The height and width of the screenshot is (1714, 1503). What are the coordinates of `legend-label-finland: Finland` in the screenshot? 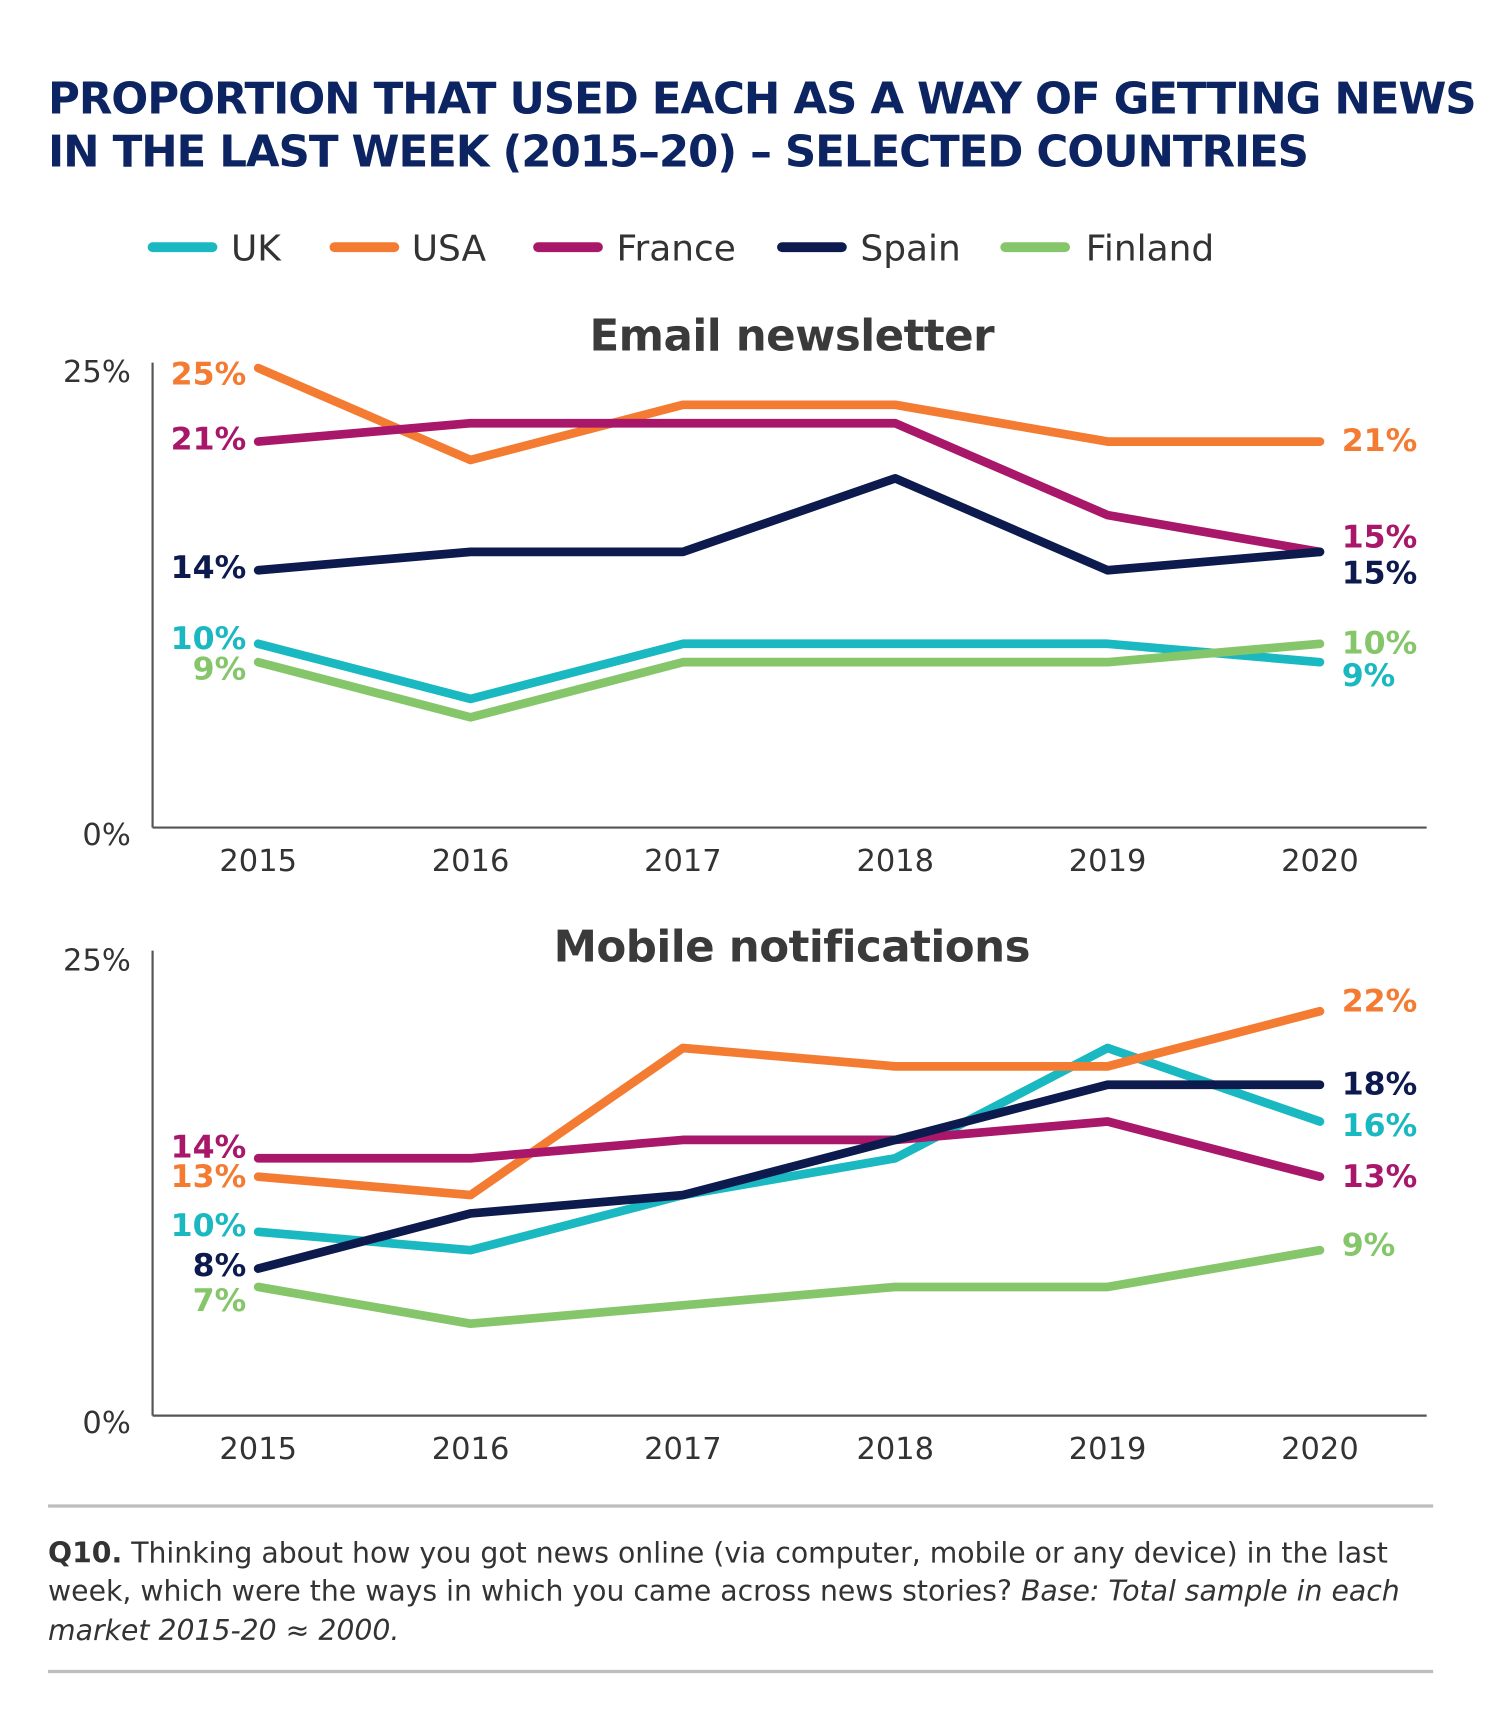 It's located at (1150, 248).